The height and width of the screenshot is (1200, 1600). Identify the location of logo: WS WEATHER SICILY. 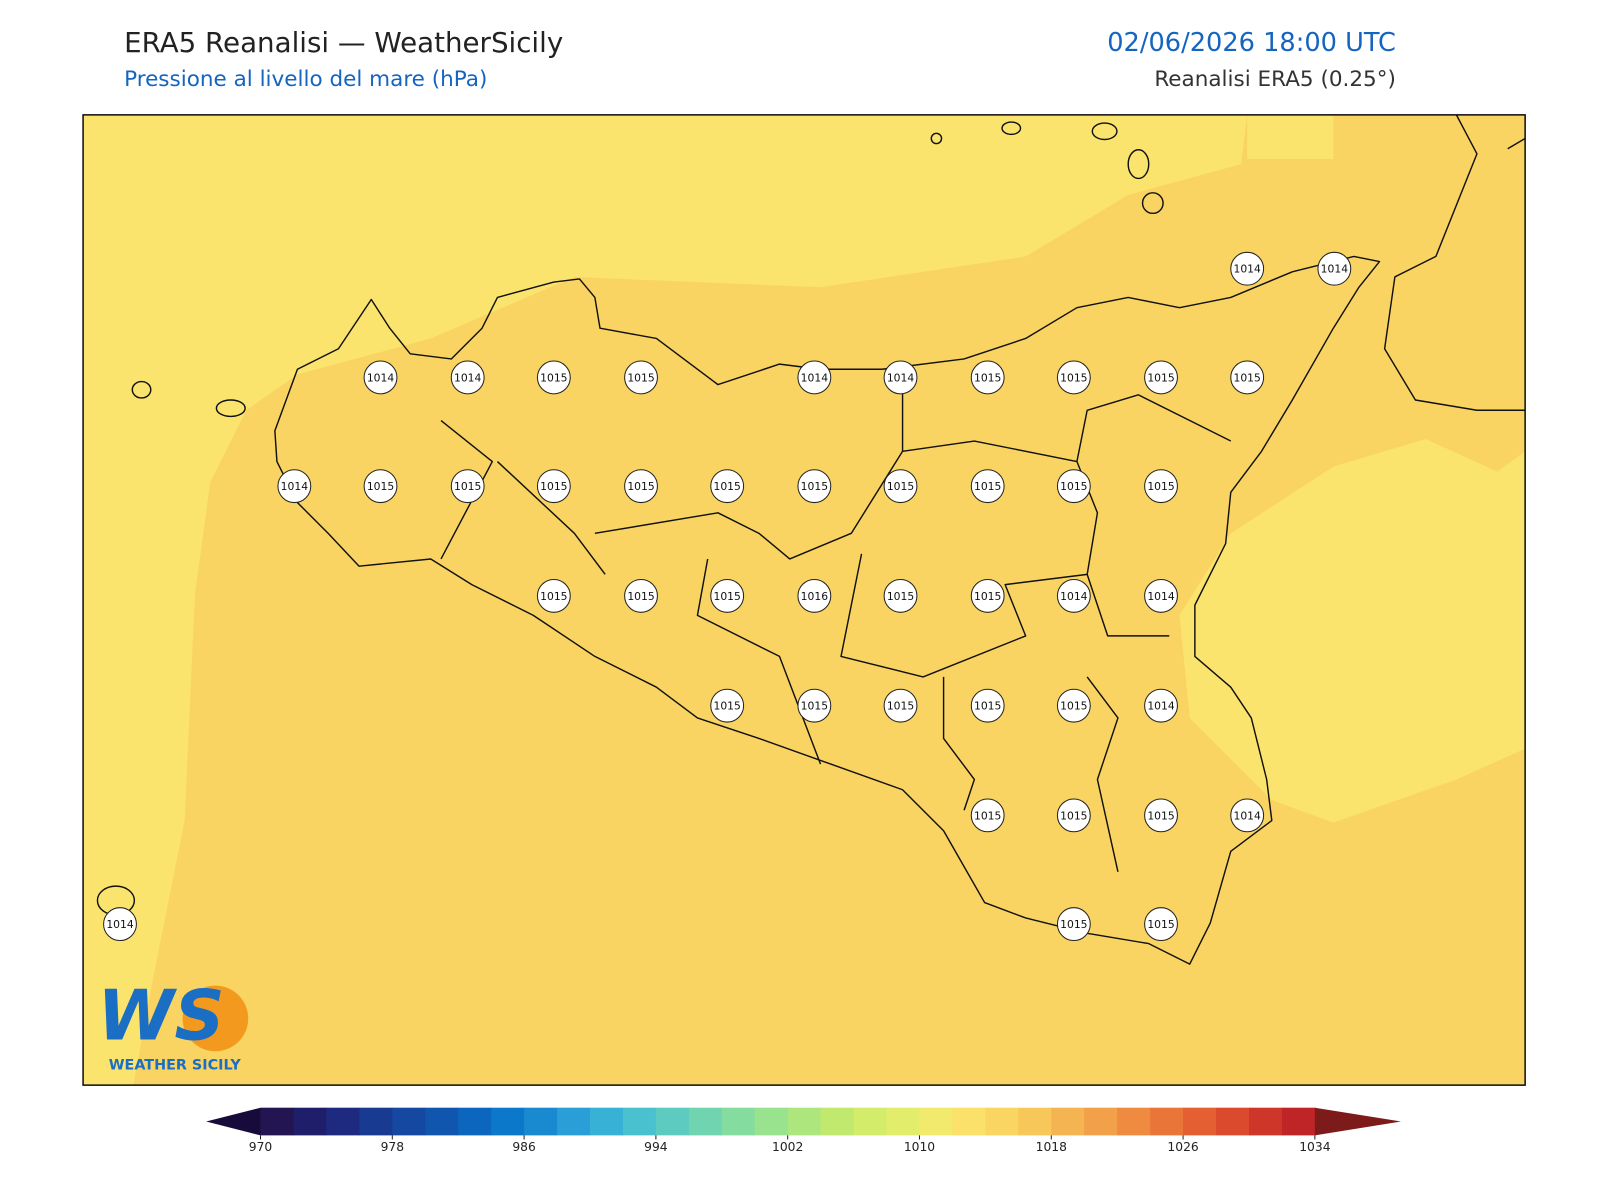
(173, 1025).